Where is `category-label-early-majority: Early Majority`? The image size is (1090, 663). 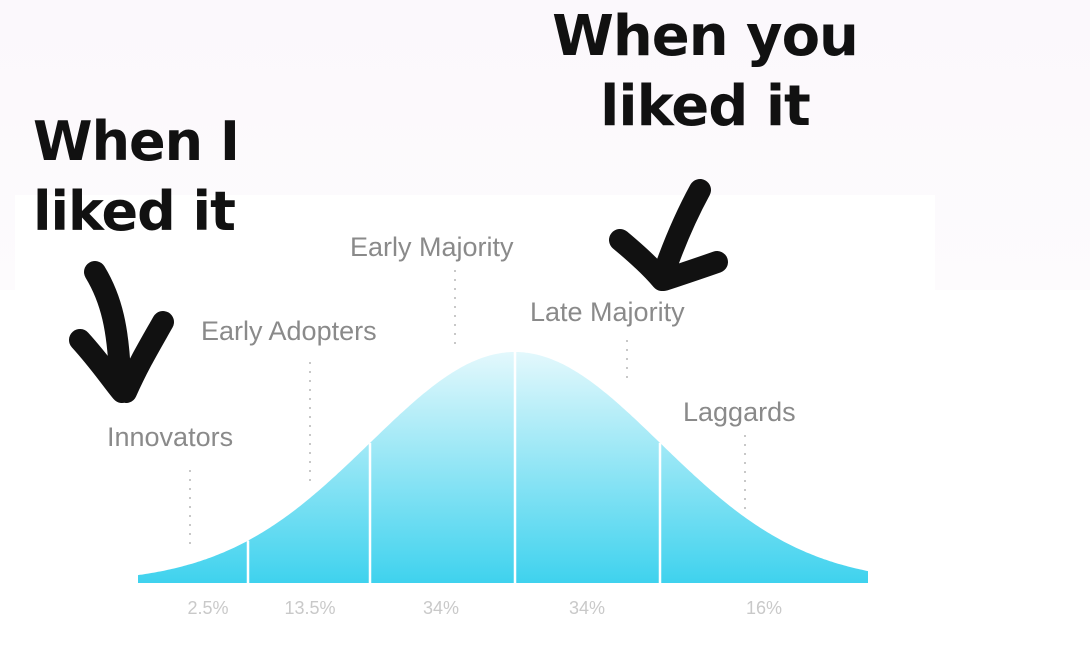 category-label-early-majority: Early Majority is located at coordinates (432, 247).